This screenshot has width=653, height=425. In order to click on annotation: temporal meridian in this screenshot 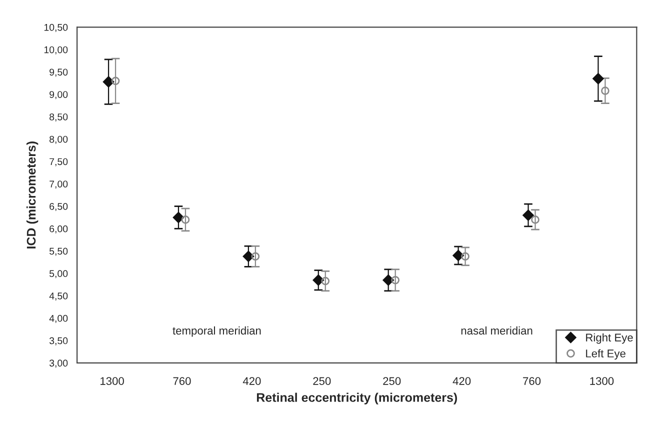, I will do `click(216, 331)`.